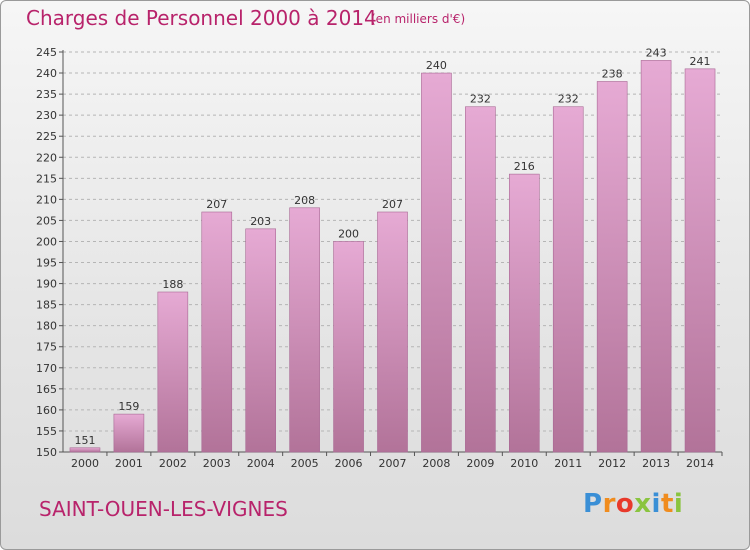 The width and height of the screenshot is (750, 550). What do you see at coordinates (436, 65) in the screenshot?
I see `value-label-2008: 240` at bounding box center [436, 65].